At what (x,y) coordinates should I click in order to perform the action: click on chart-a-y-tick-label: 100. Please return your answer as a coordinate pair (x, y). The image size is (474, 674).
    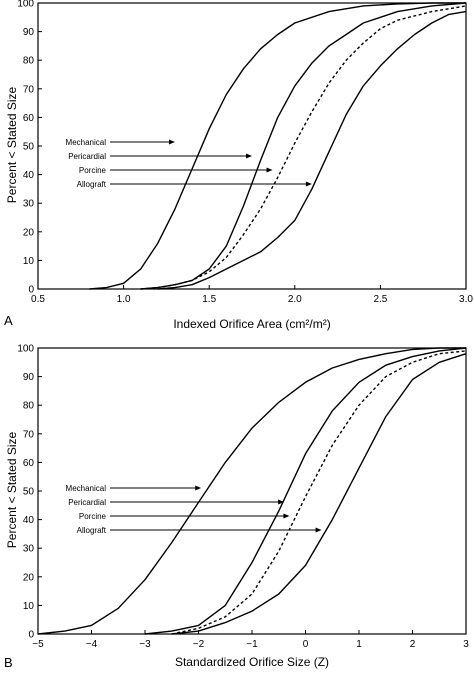
    Looking at the image, I should click on (25, 5).